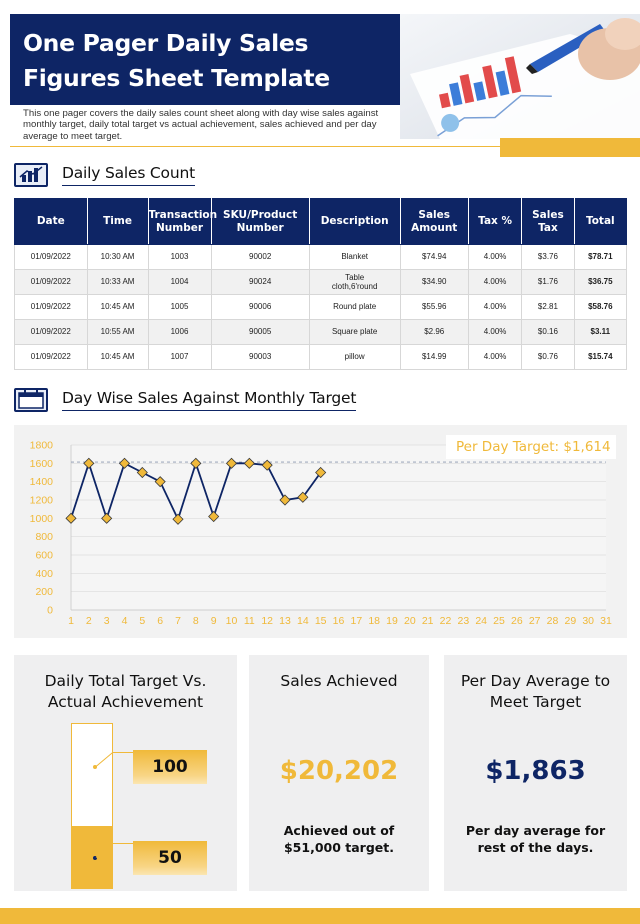 This screenshot has width=640, height=924. What do you see at coordinates (354, 282) in the screenshot?
I see `cell-description: Table cloth,6'round` at bounding box center [354, 282].